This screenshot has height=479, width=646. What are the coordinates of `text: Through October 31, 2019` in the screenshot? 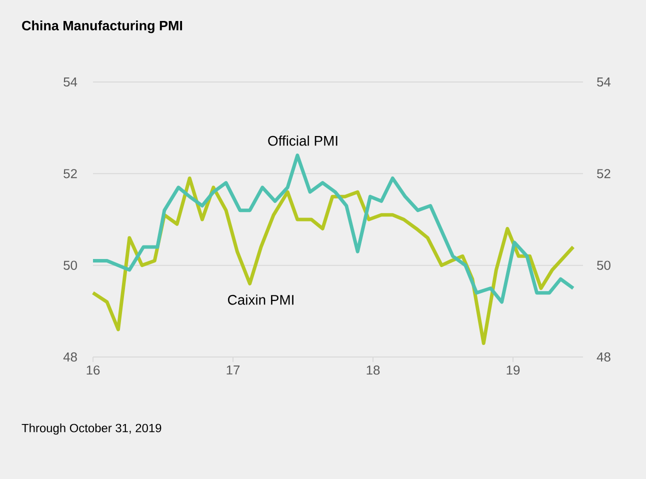 It's located at (92, 429).